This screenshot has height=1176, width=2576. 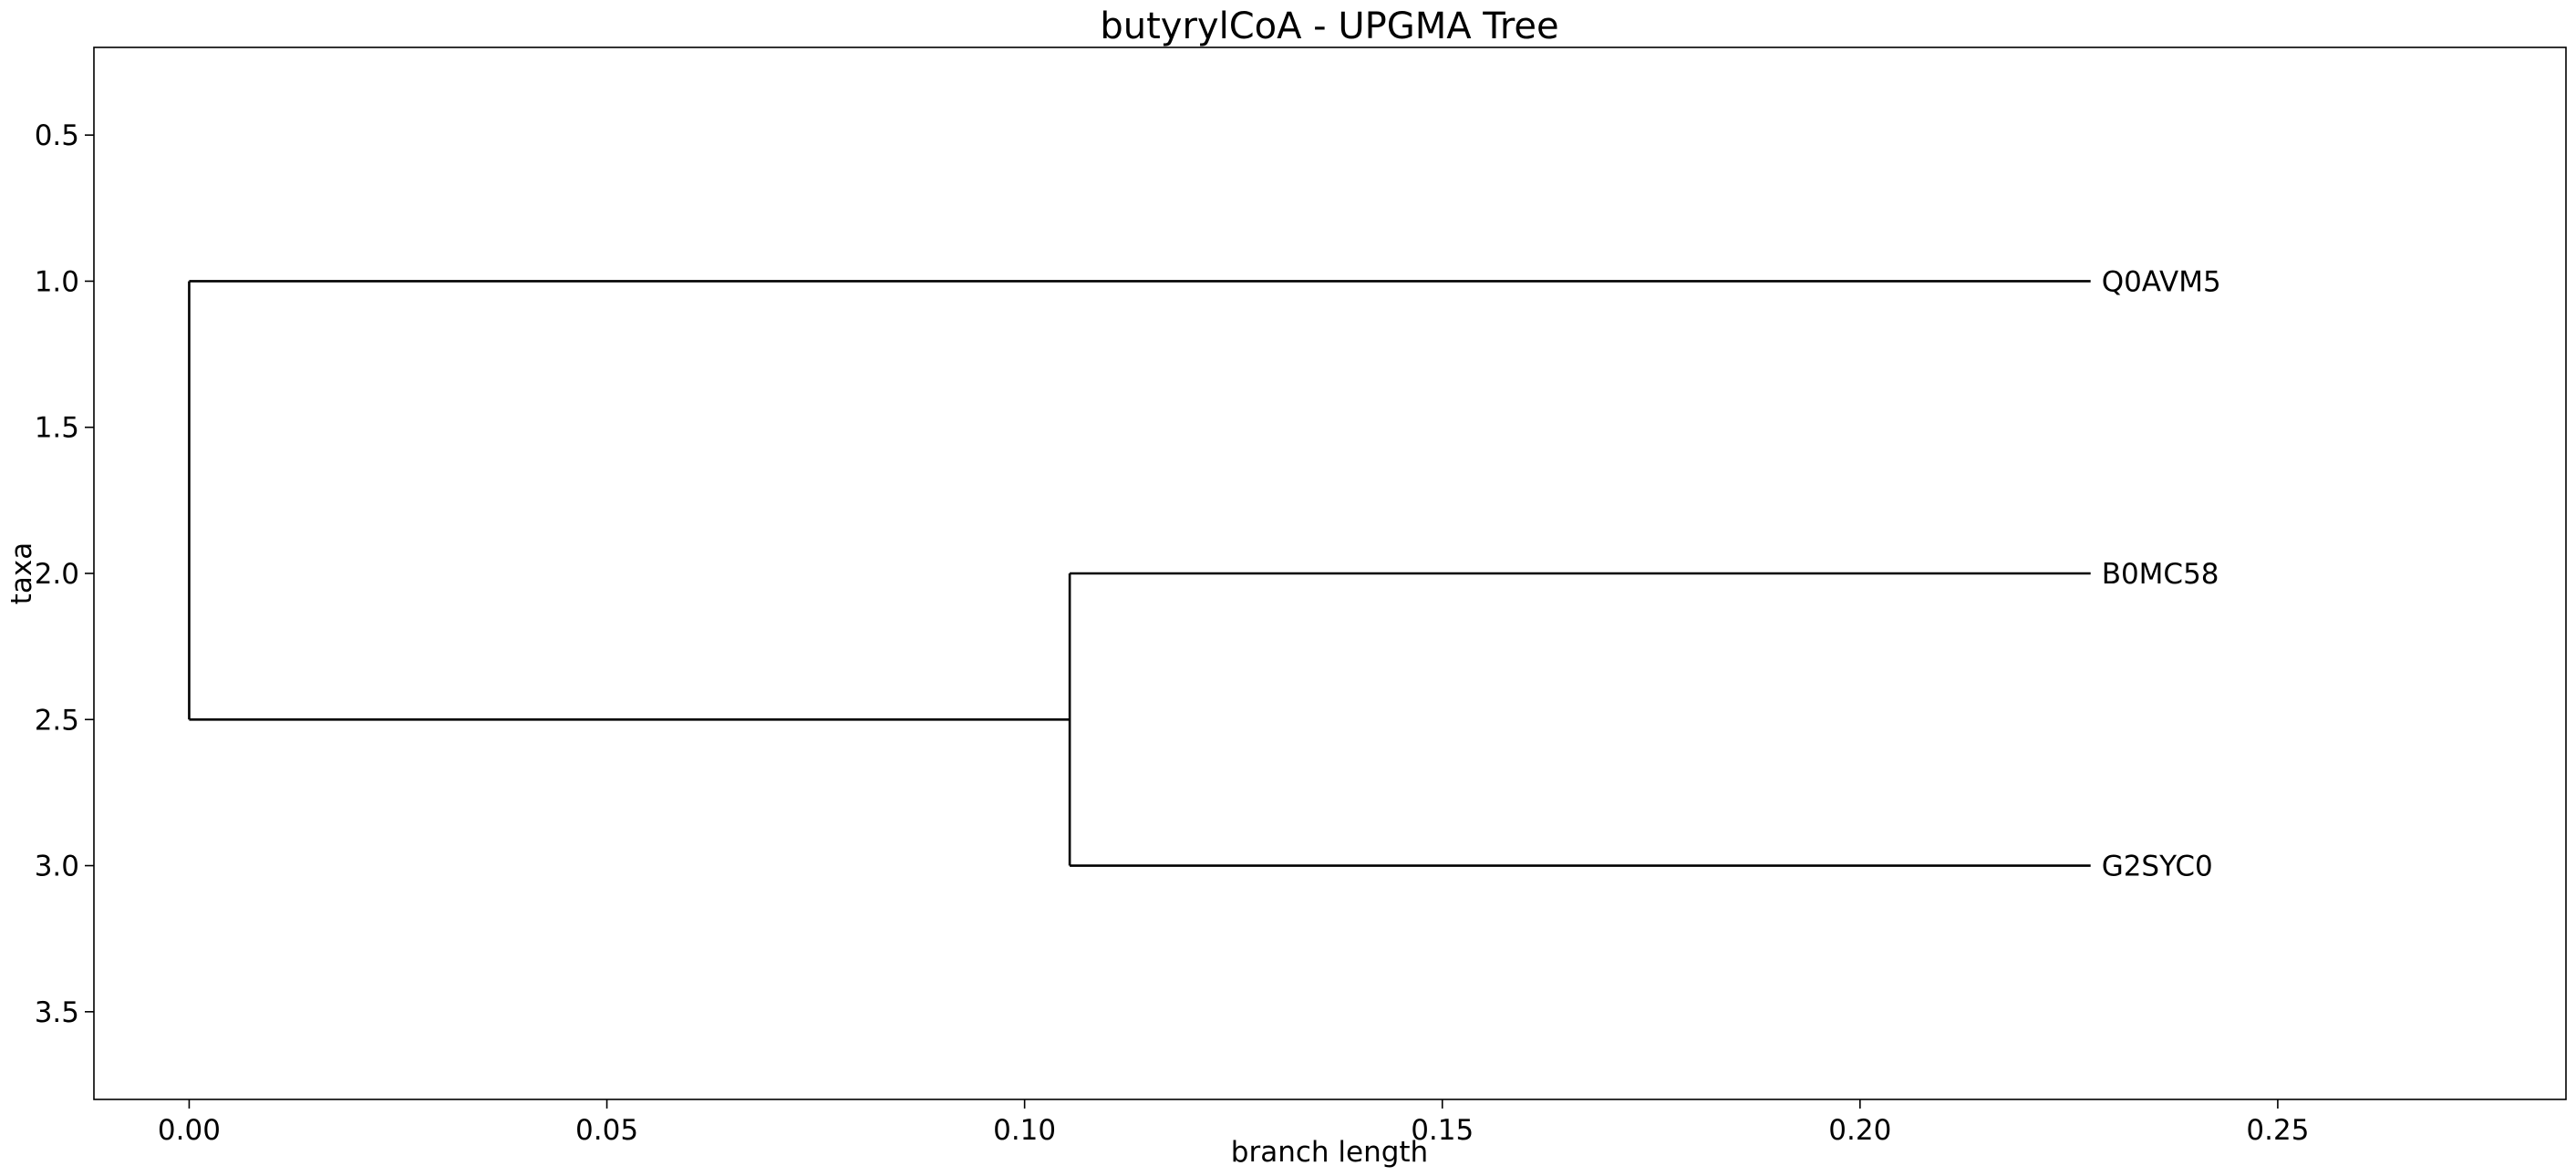 I want to click on taxon-label-b0mc58: B0MC58, so click(x=2160, y=574).